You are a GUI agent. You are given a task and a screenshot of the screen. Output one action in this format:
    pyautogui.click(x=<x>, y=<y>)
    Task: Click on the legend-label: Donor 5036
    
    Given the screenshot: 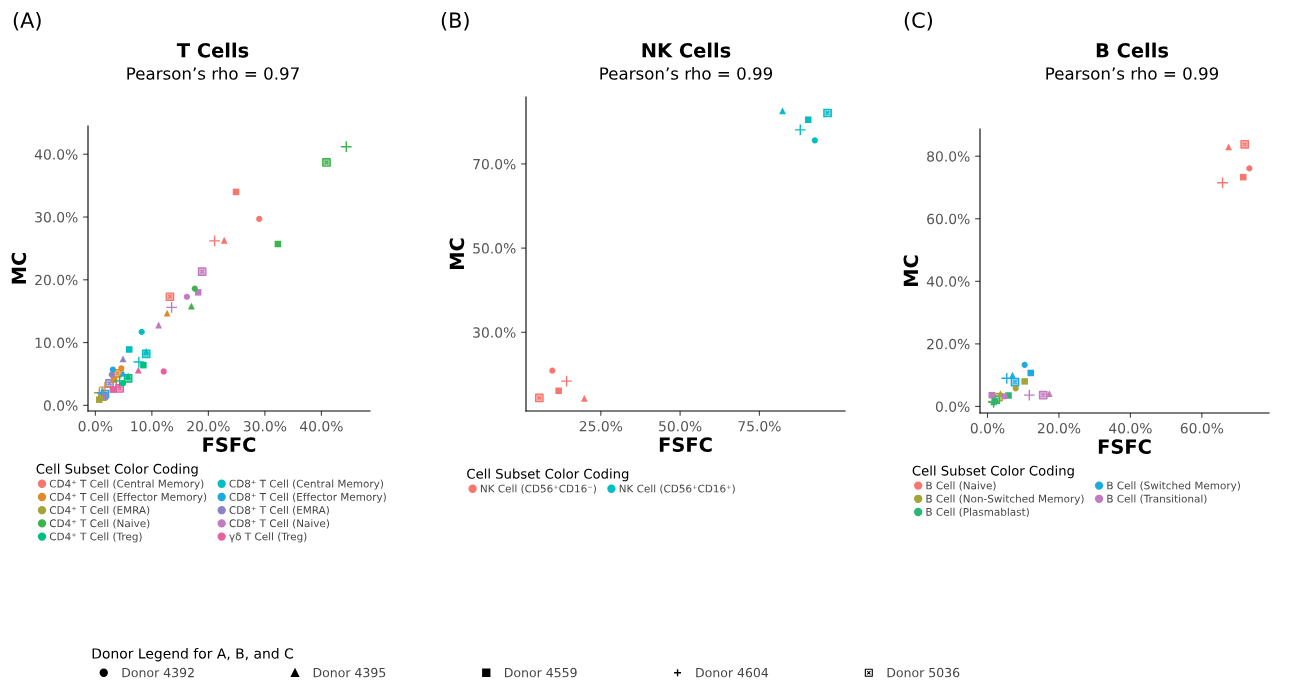 What is the action you would take?
    pyautogui.click(x=923, y=672)
    